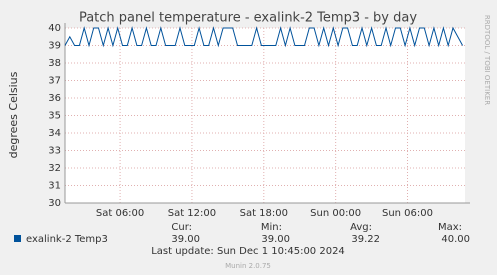 Image resolution: width=497 pixels, height=275 pixels. Describe the element at coordinates (248, 266) in the screenshot. I see `footer: Munin 2.0.75` at that location.